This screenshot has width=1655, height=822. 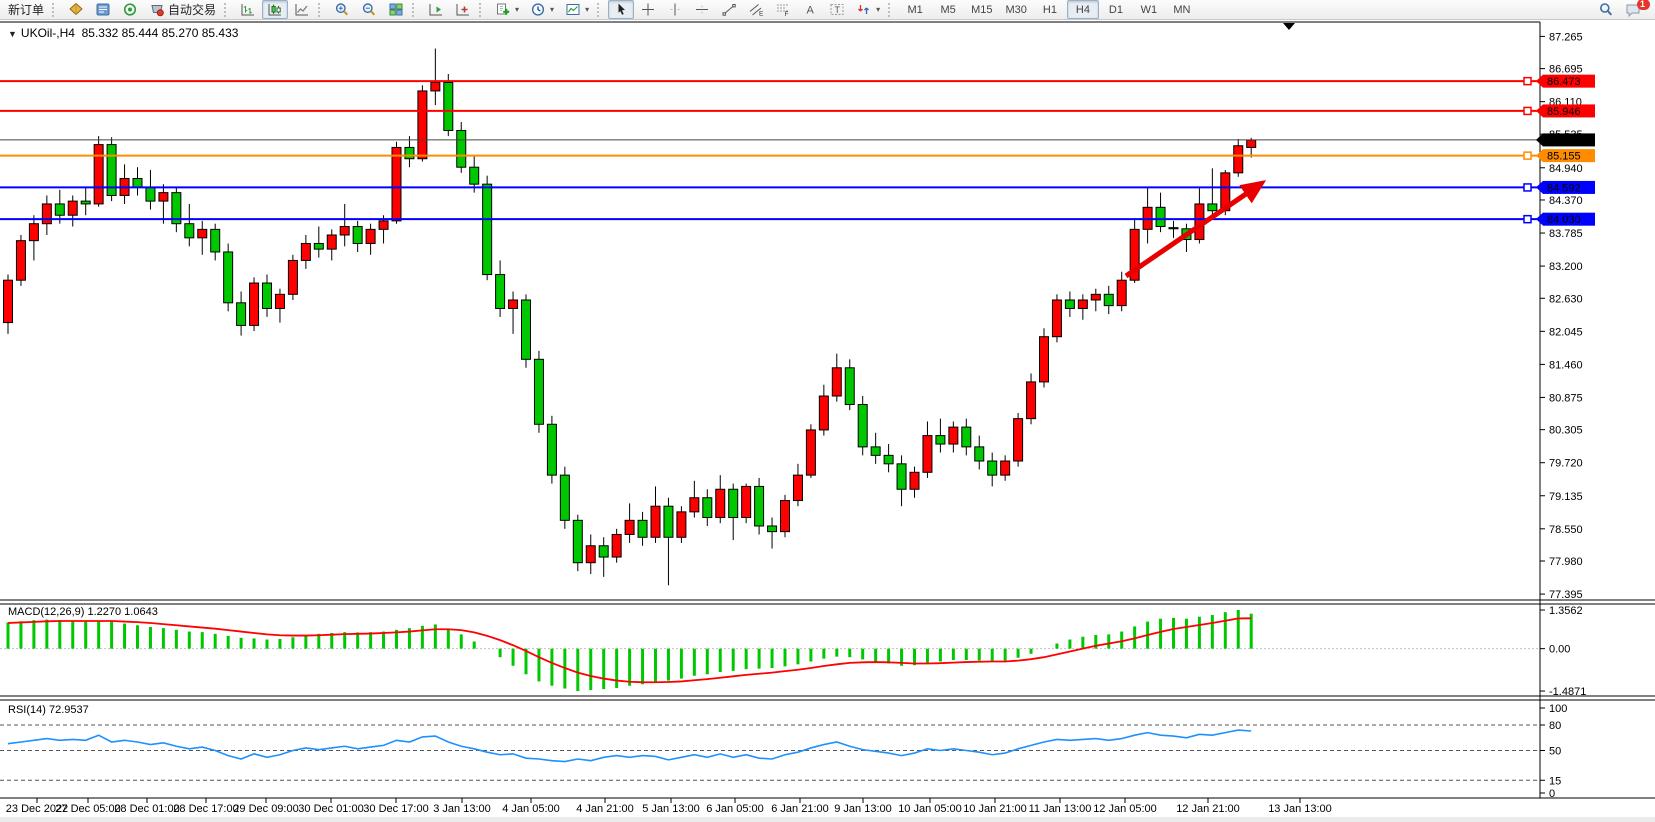 I want to click on timeframe-m30: M30, so click(x=1016, y=9).